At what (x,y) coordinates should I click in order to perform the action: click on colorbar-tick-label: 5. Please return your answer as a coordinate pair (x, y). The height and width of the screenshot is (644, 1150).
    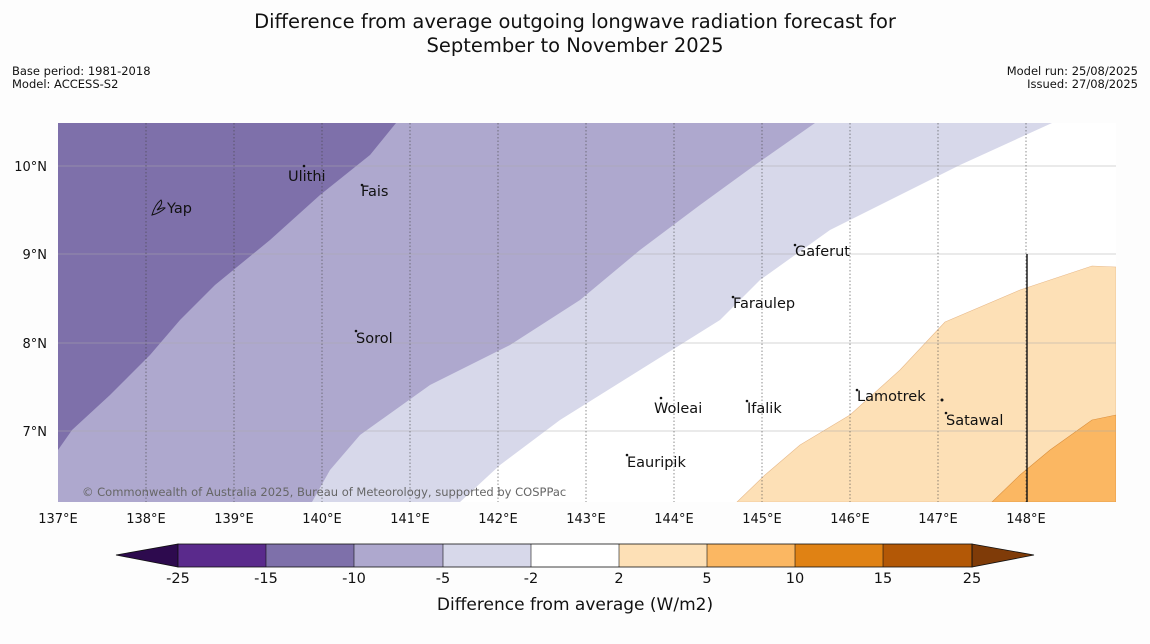
    Looking at the image, I should click on (706, 579).